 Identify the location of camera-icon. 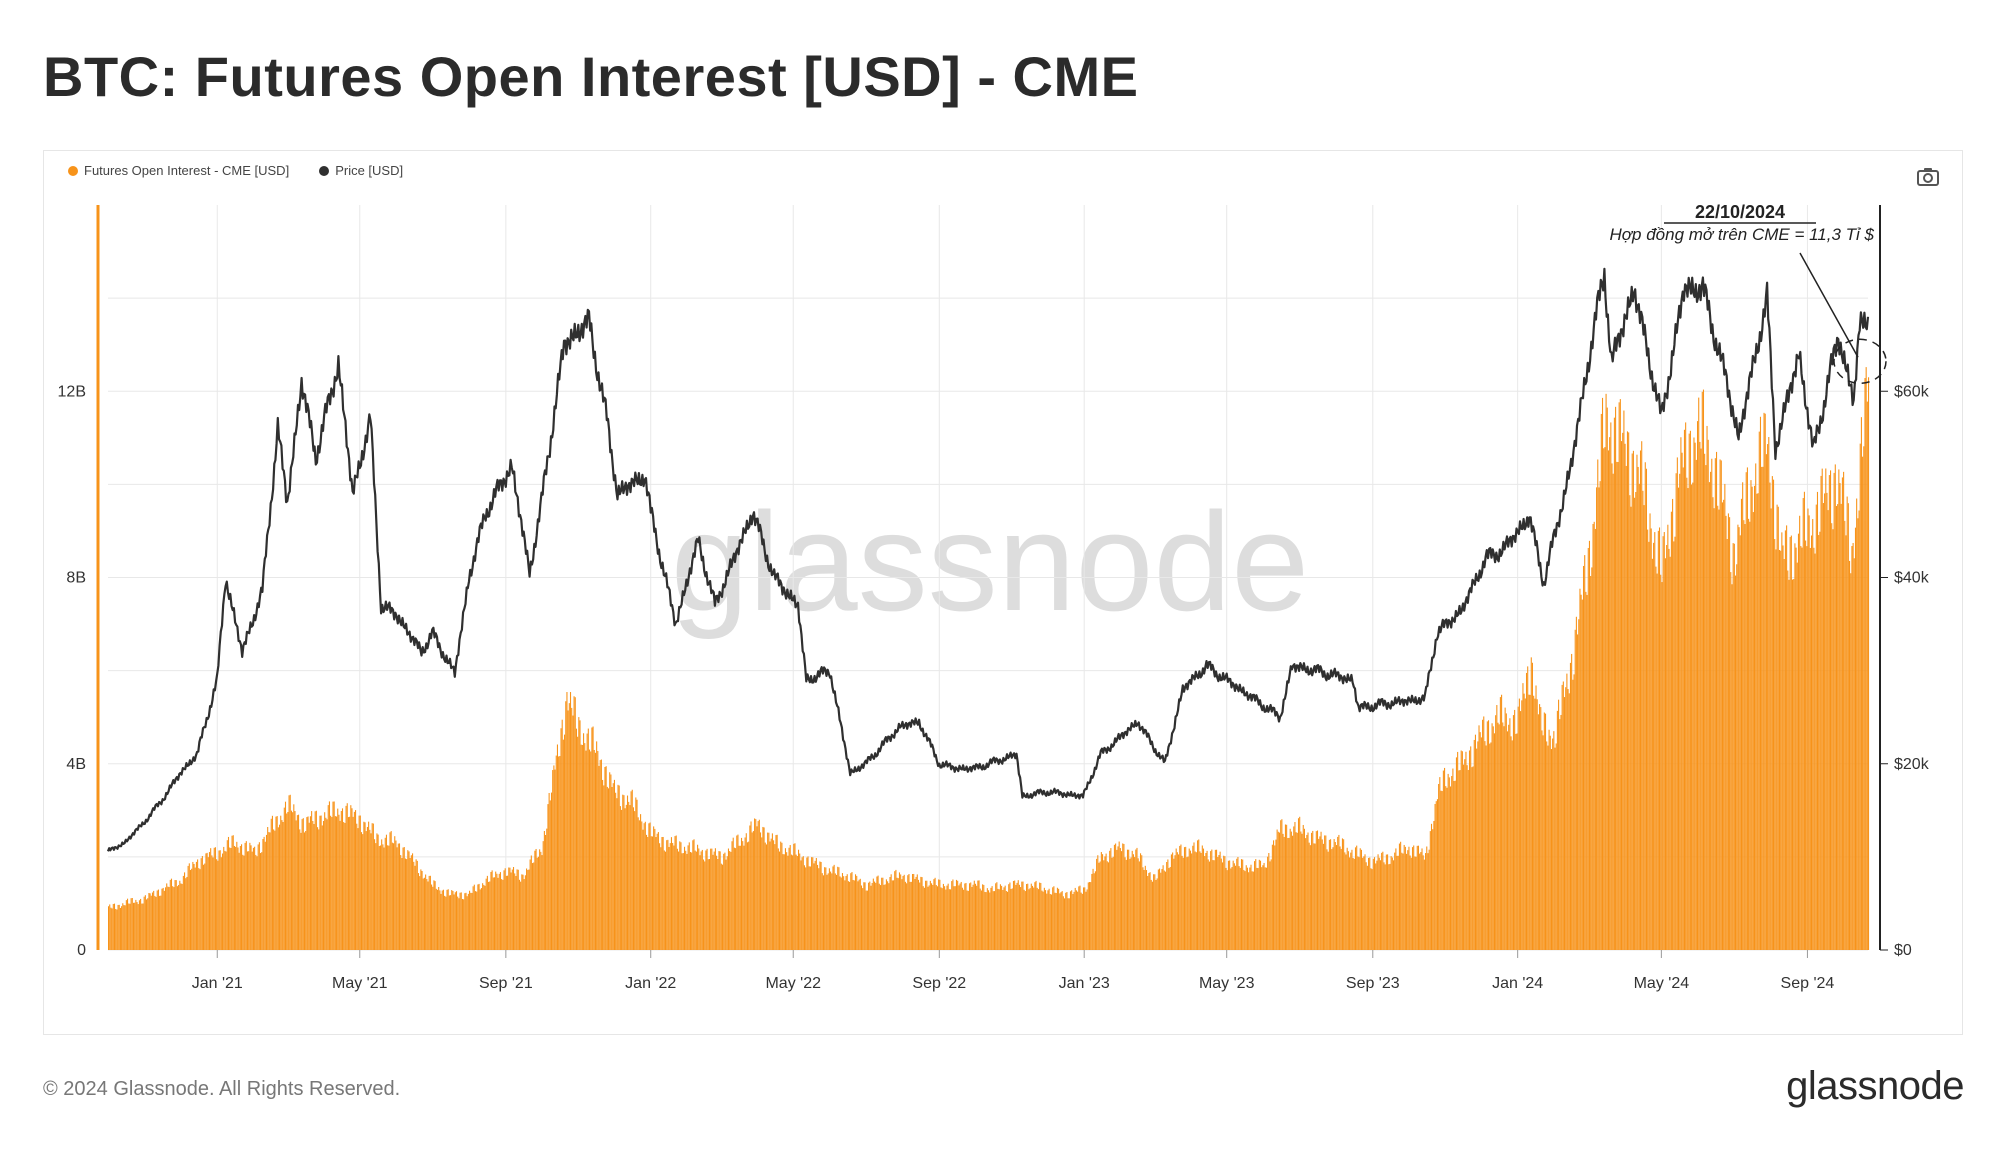
(1929, 177).